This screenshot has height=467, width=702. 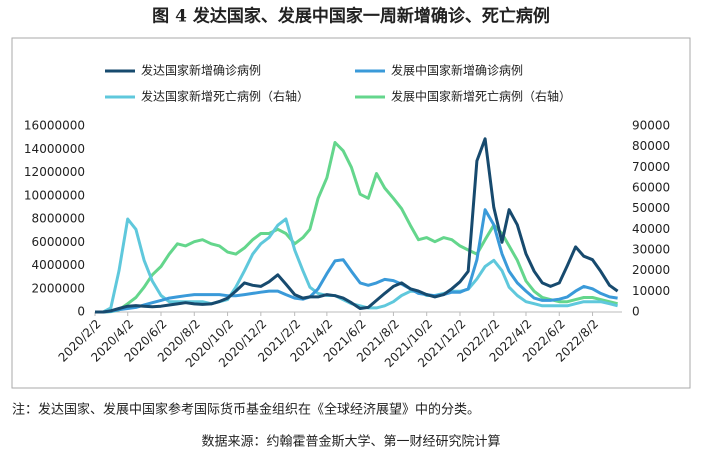 I want to click on legend-label: 发展中国家新增确诊病例, so click(x=457, y=70).